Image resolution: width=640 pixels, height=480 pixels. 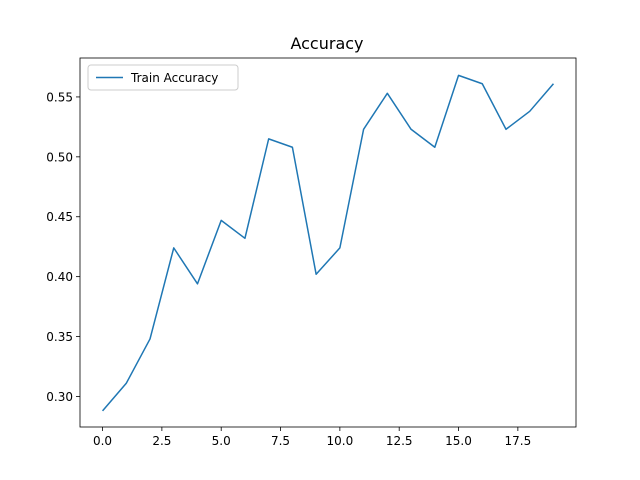 I want to click on legend-label: Train Accuracy, so click(x=174, y=78).